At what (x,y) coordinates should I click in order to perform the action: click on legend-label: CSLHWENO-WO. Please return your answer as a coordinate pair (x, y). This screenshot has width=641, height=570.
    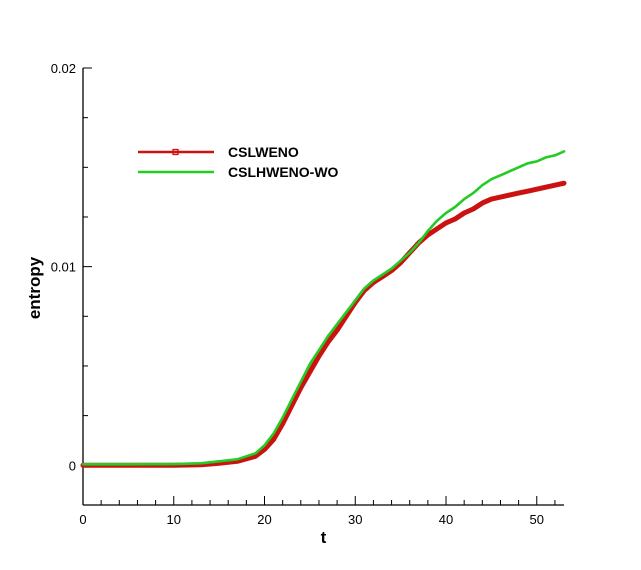
    Looking at the image, I should click on (283, 172).